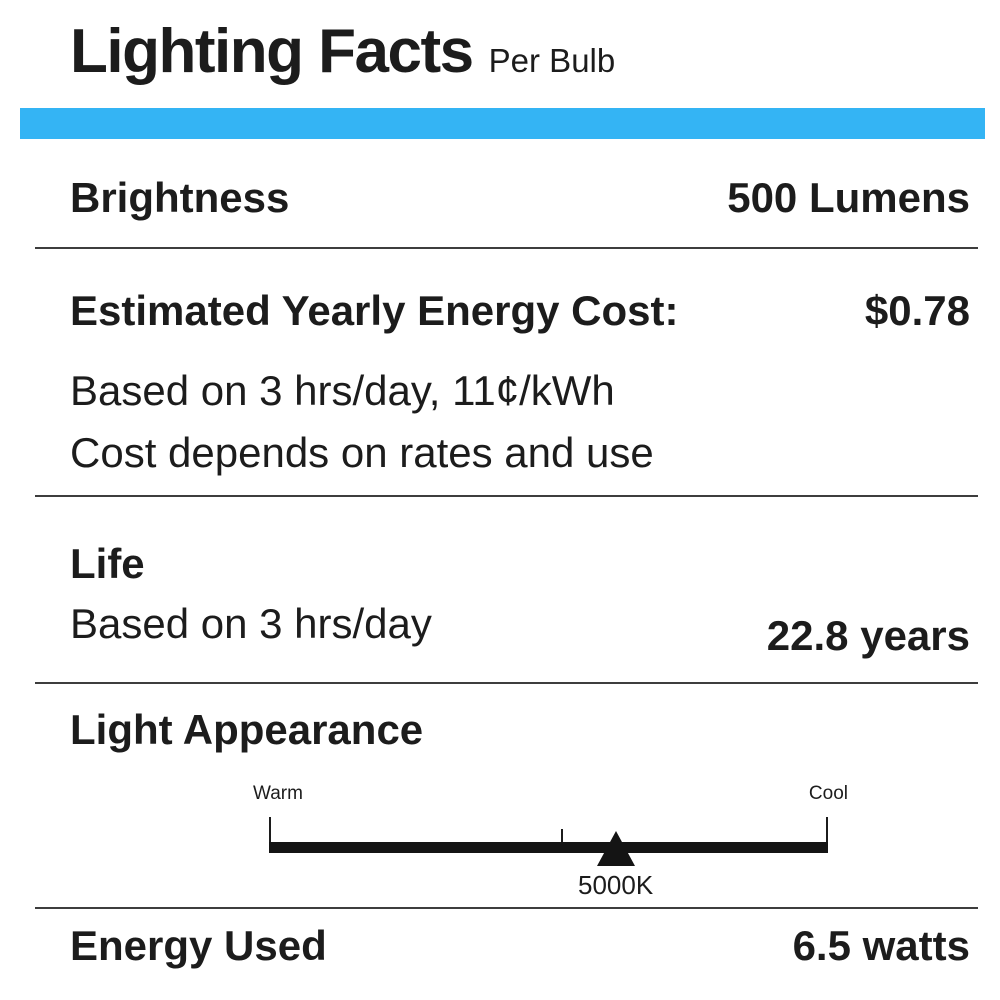 The width and height of the screenshot is (1000, 1000). What do you see at coordinates (247, 729) in the screenshot?
I see `light-appearance-label: Light Appearance` at bounding box center [247, 729].